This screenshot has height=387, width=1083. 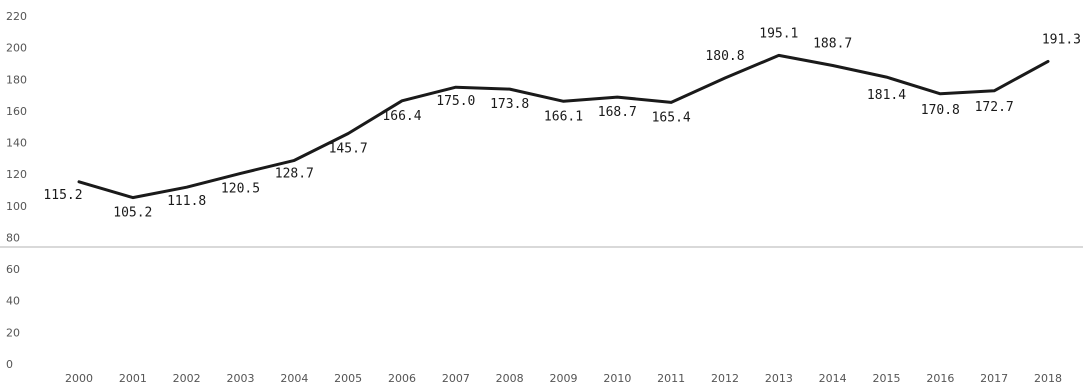 I want to click on y-tick-label: 0, so click(x=9, y=364).